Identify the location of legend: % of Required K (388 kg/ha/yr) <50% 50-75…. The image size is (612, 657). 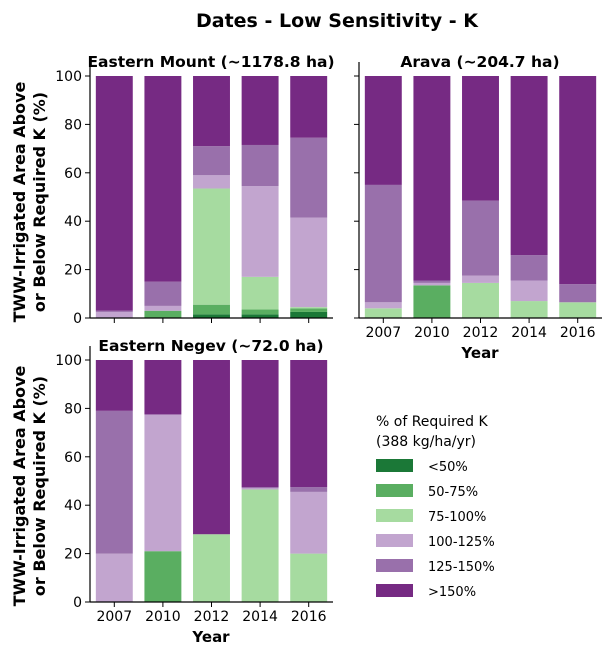
(435, 507).